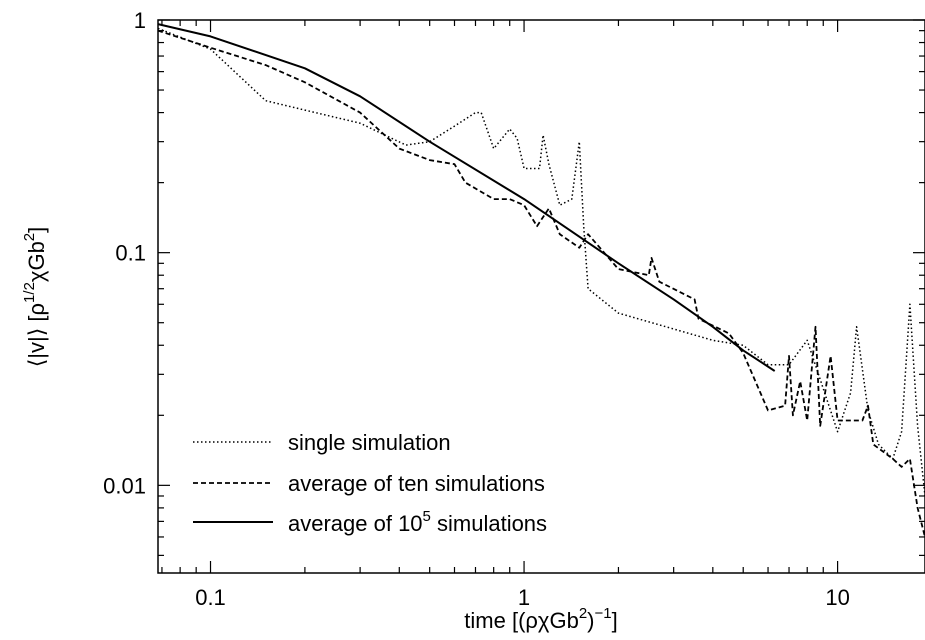 This screenshot has width=925, height=640. What do you see at coordinates (130, 253) in the screenshot?
I see `y-tick-label: 0.1` at bounding box center [130, 253].